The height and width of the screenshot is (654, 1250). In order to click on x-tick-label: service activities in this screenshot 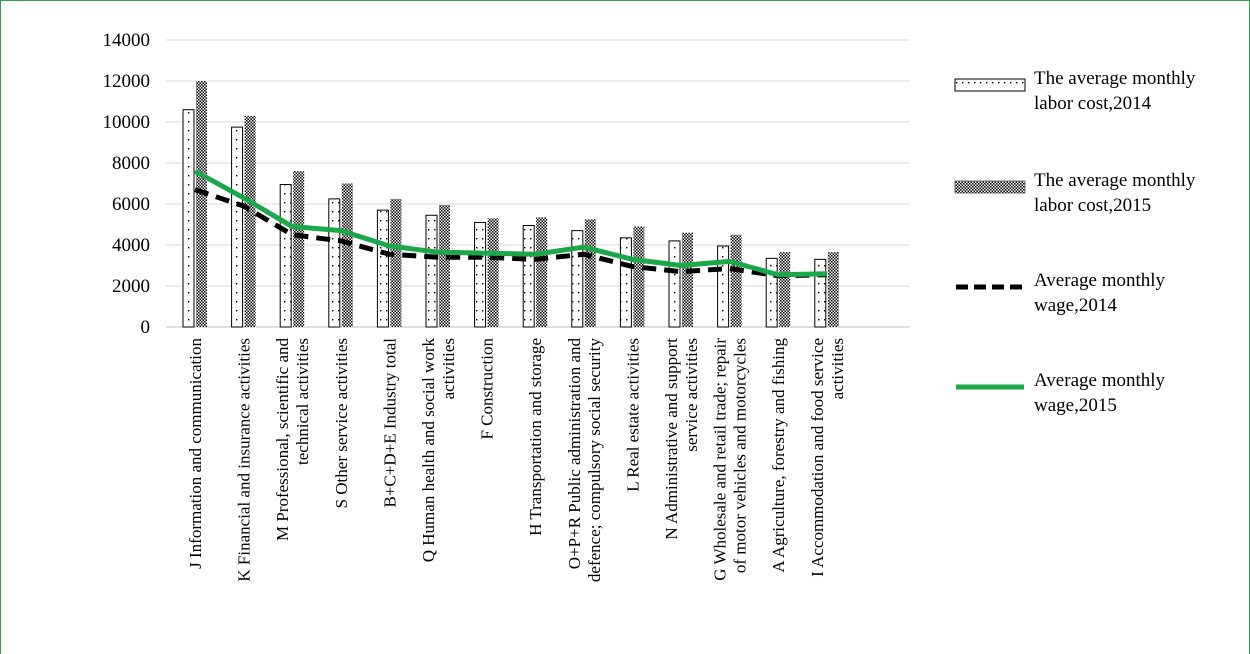, I will do `click(691, 395)`.